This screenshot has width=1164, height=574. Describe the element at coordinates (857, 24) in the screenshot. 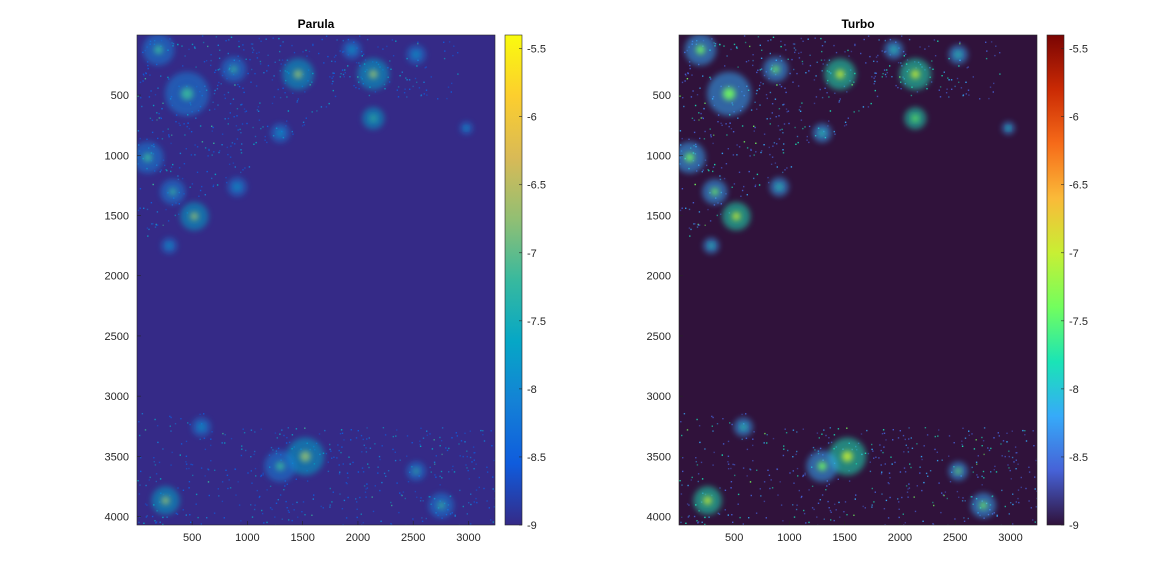

I see `chart-title: Turbo` at that location.